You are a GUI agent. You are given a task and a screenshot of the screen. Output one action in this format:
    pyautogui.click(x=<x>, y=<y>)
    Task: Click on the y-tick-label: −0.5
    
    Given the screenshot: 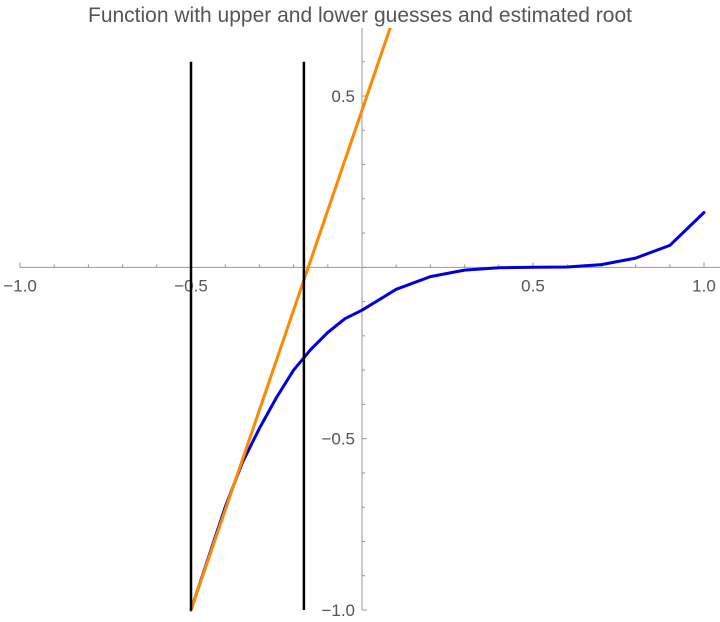 What is the action you would take?
    pyautogui.click(x=338, y=439)
    